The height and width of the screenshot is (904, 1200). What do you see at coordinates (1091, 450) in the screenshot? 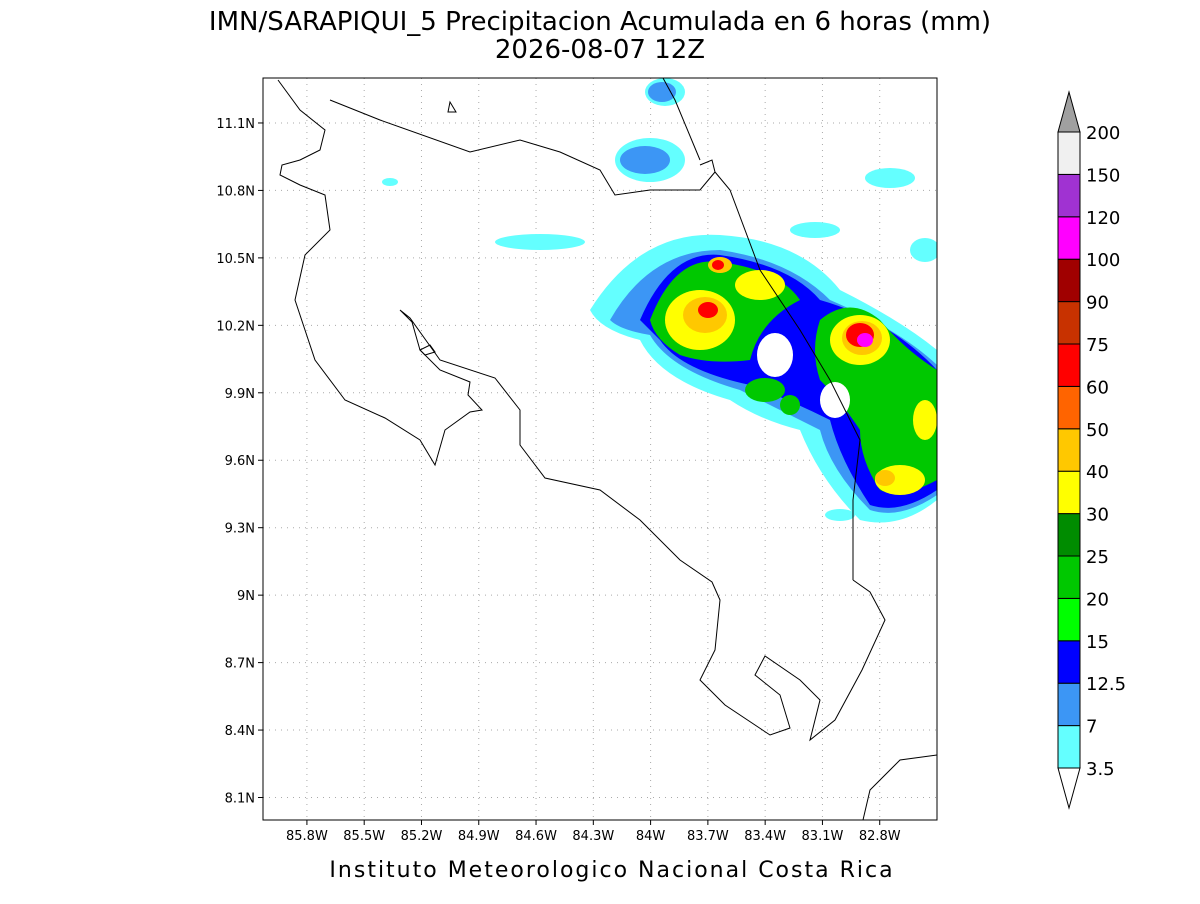
I see `colorbar: 3.5 7 12.5 15 20 25 30 40 50 60 75 90 100 120 150 200` at bounding box center [1091, 450].